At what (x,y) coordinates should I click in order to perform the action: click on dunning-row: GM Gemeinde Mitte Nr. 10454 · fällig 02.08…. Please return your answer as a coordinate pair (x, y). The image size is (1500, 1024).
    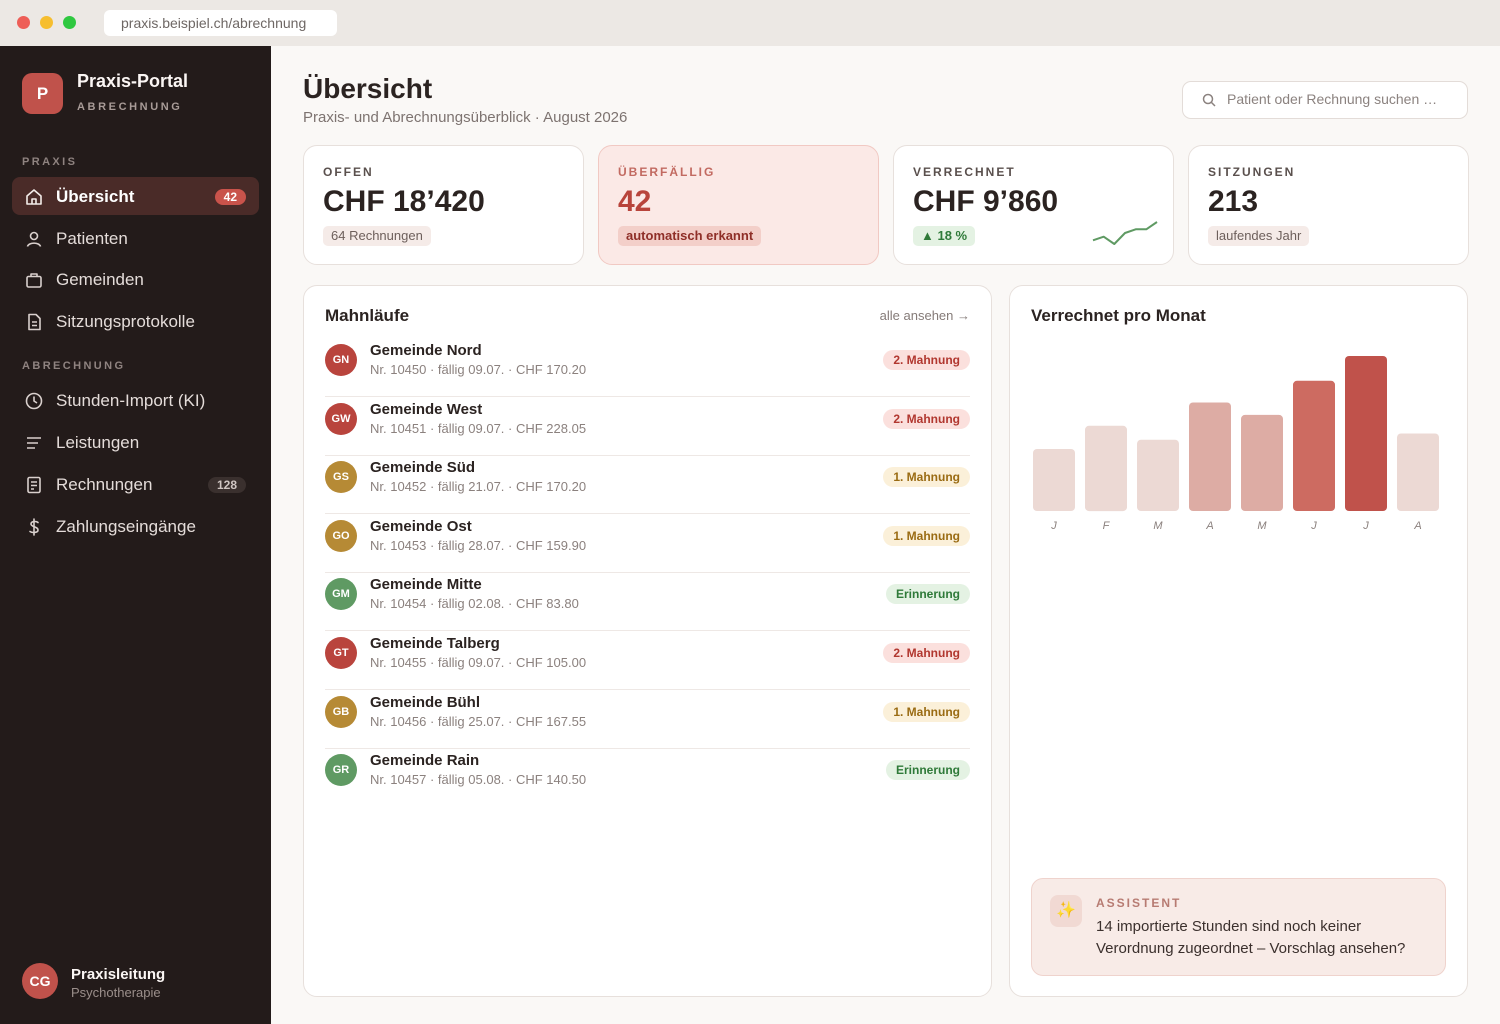
    Looking at the image, I should click on (647, 602).